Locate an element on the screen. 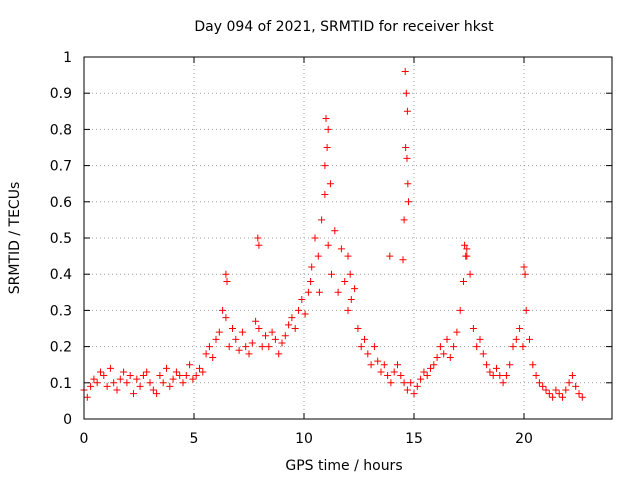  x-tick-label: 10 is located at coordinates (304, 439).